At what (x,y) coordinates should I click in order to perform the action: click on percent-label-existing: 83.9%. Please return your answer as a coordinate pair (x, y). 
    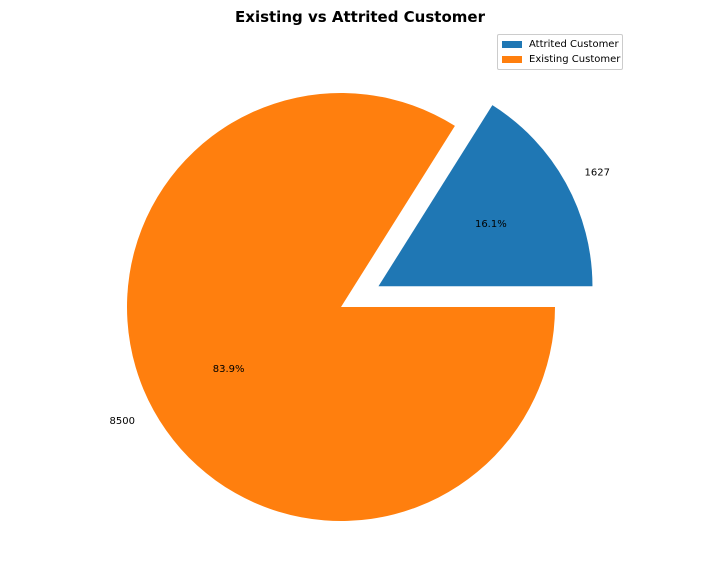
    Looking at the image, I should click on (229, 369).